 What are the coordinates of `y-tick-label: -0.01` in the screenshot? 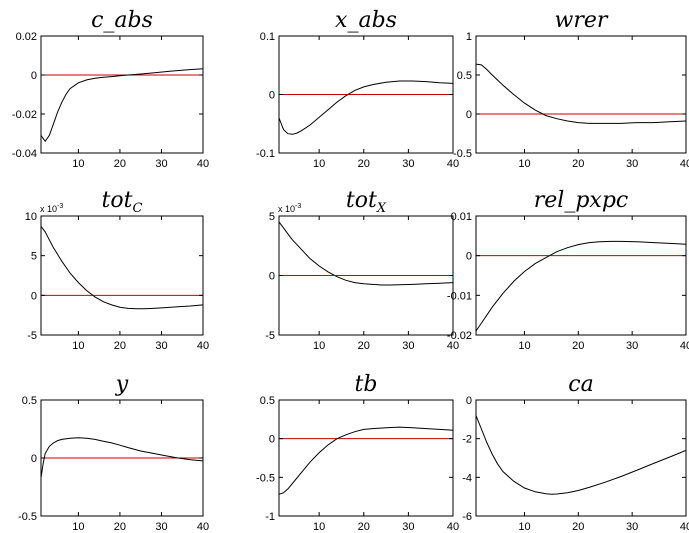 It's located at (459, 296).